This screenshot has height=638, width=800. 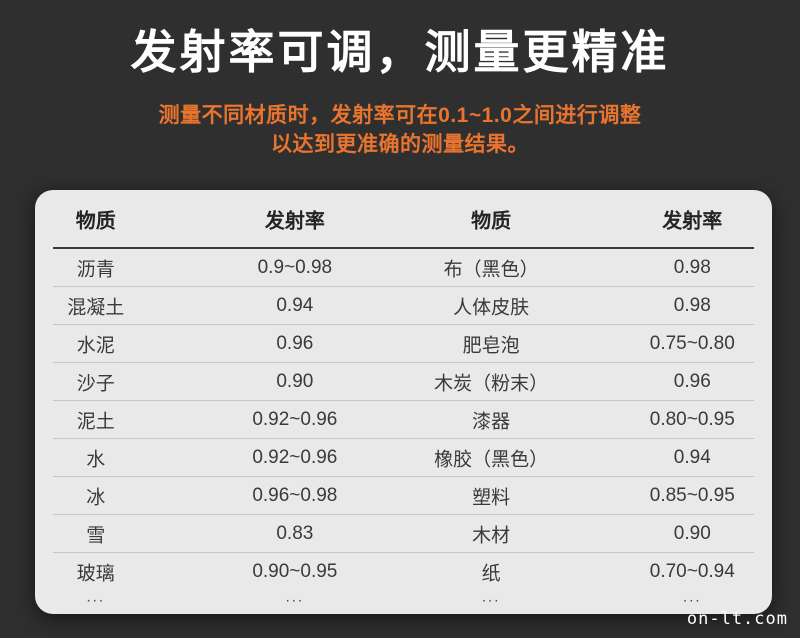 What do you see at coordinates (491, 459) in the screenshot?
I see `cell-material-right: 橡胶（黑色）` at bounding box center [491, 459].